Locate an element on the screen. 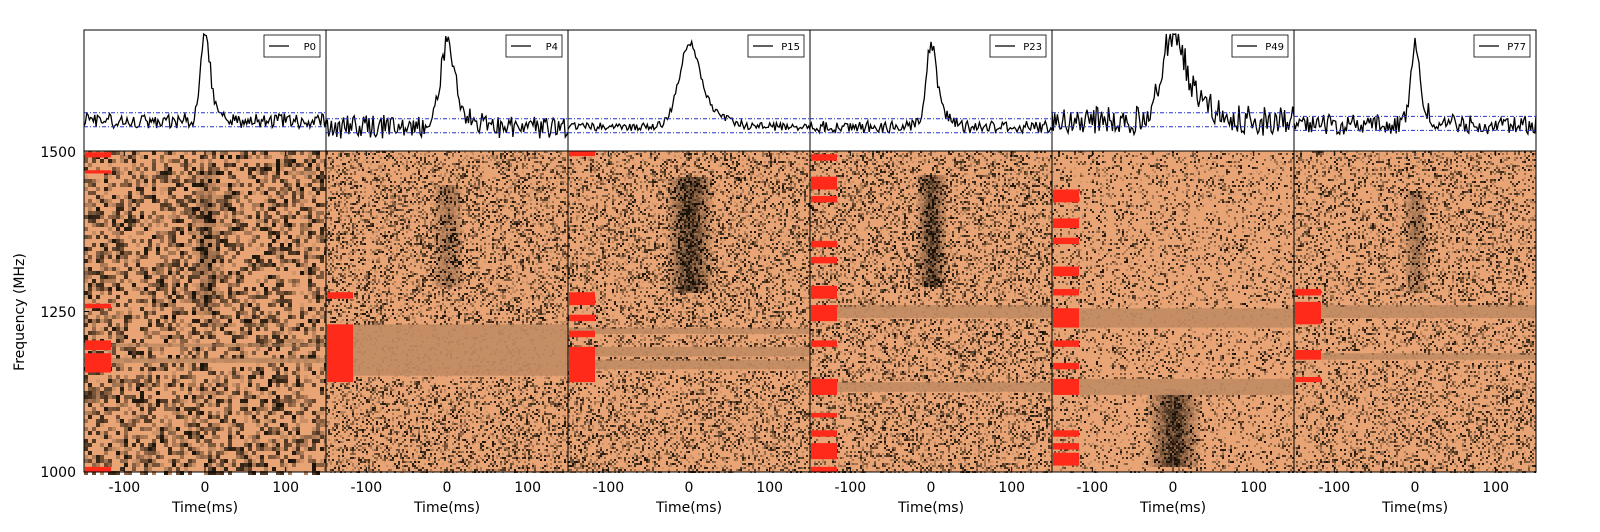  x-tick-P23-0: 0 is located at coordinates (931, 488).